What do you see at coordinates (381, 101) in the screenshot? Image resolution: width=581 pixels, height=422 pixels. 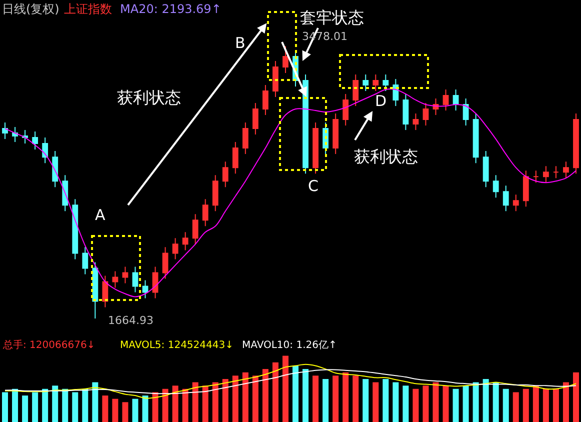 I see `annotation: D` at bounding box center [381, 101].